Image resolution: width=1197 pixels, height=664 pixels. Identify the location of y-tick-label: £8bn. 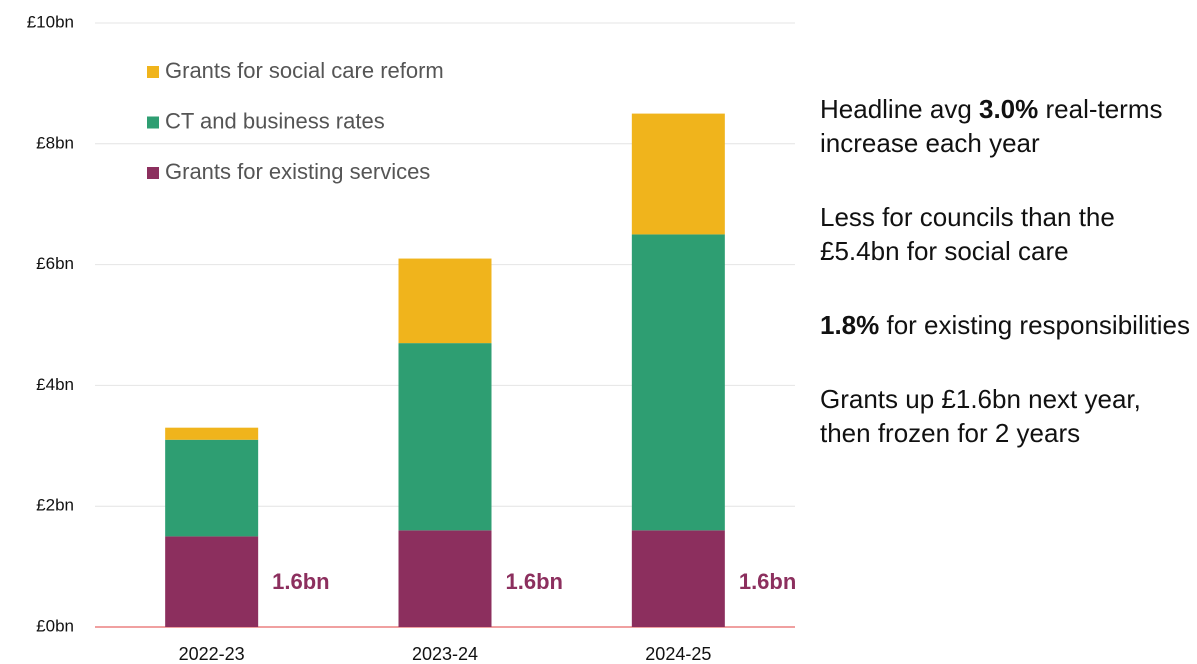
(55, 142).